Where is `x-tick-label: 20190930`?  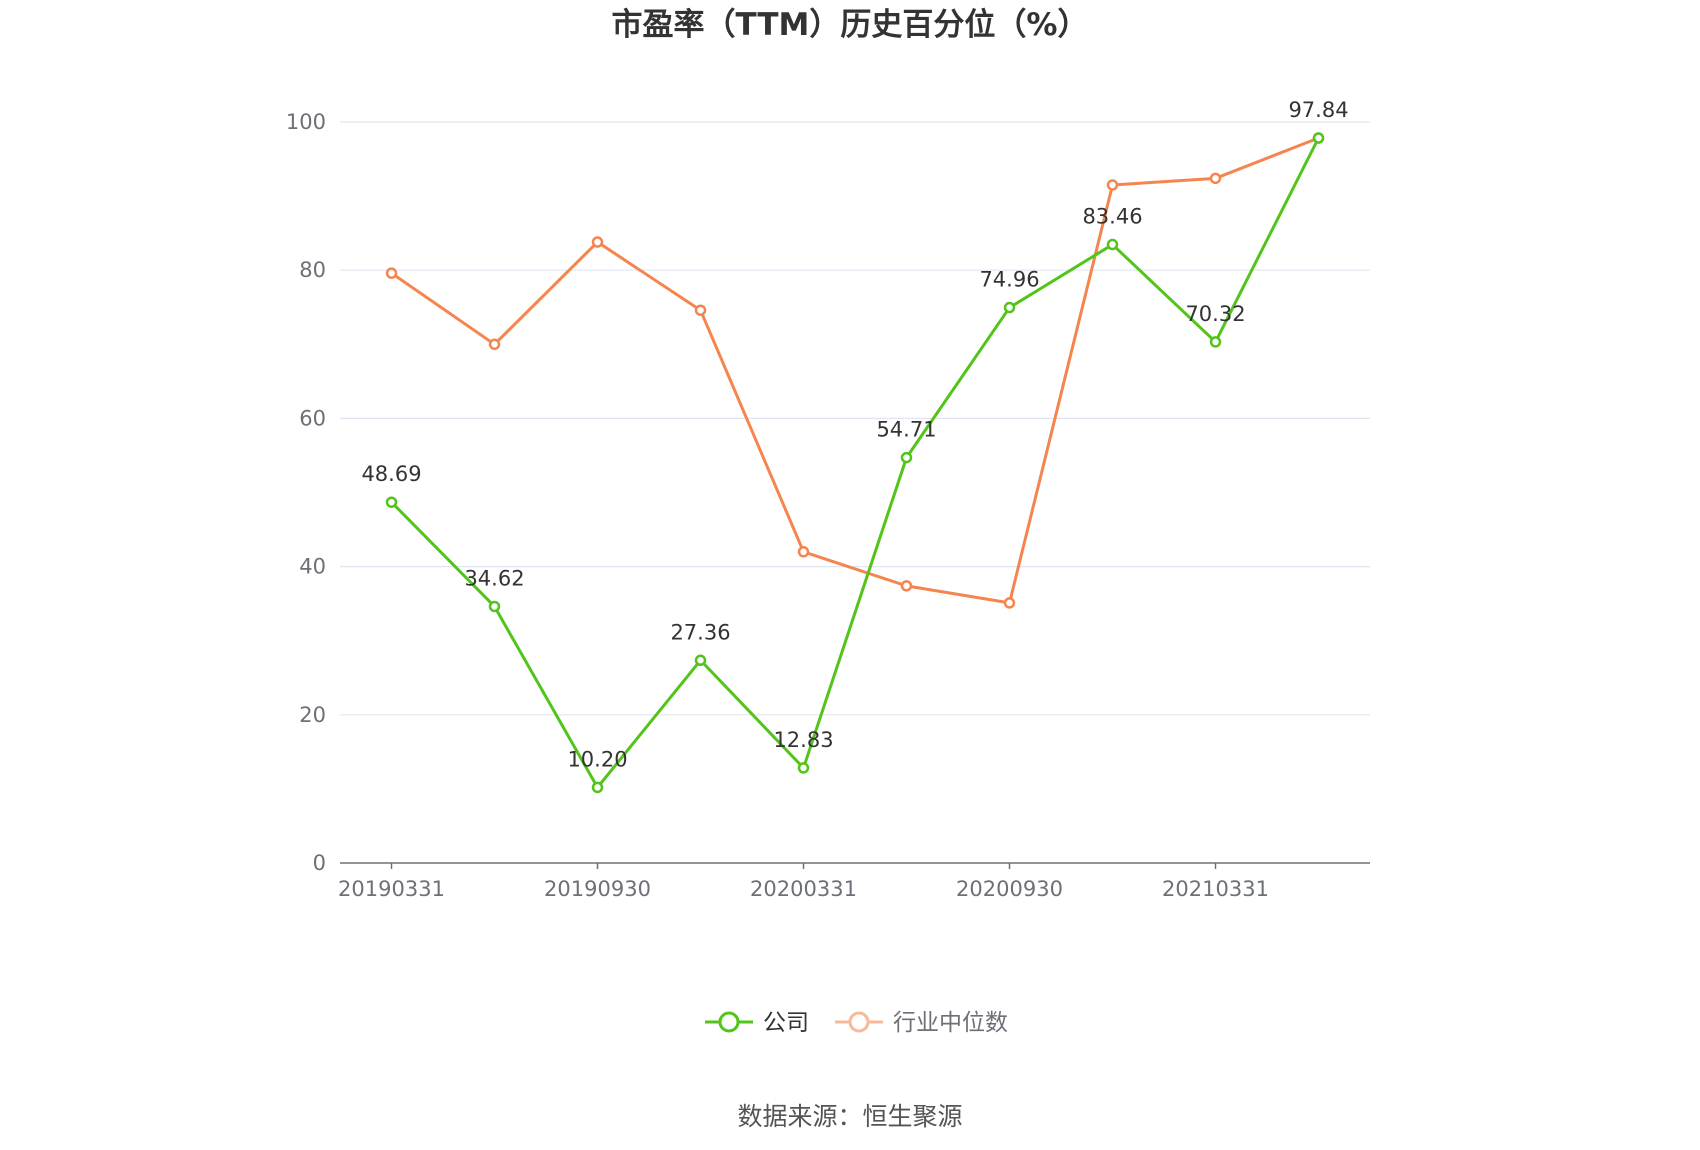
x-tick-label: 20190930 is located at coordinates (597, 889).